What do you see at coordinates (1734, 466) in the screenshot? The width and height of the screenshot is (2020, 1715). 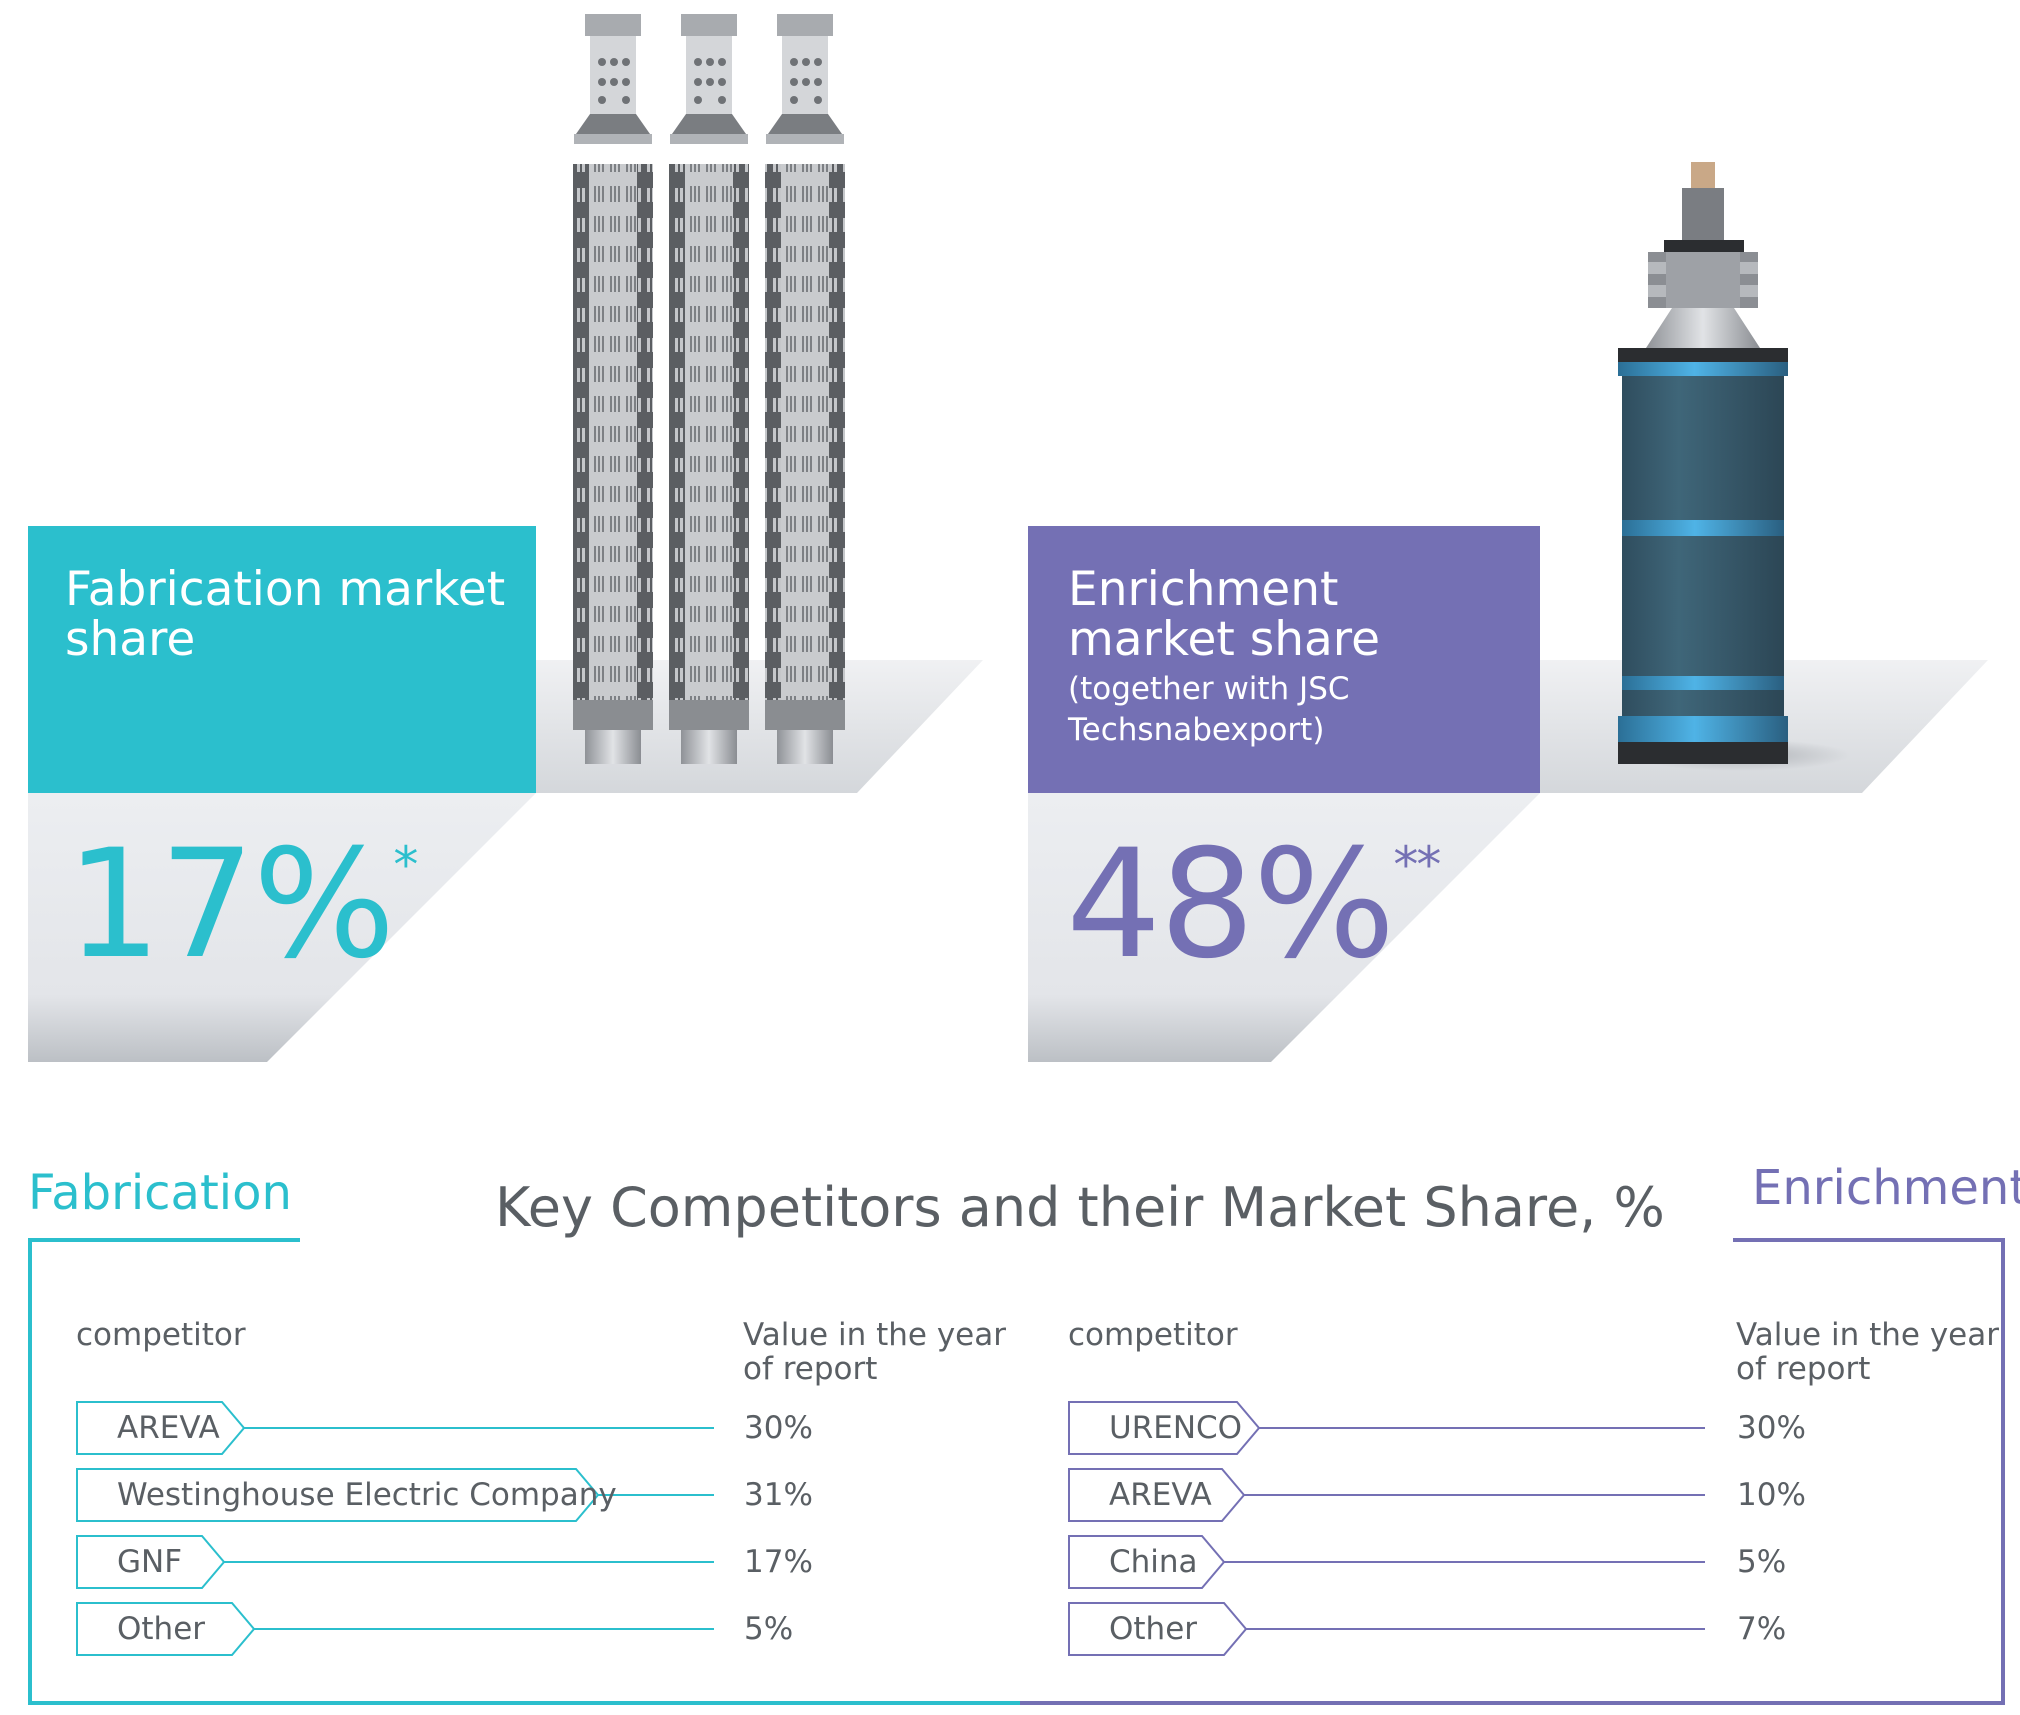 I see `centrifuge-illustration` at bounding box center [1734, 466].